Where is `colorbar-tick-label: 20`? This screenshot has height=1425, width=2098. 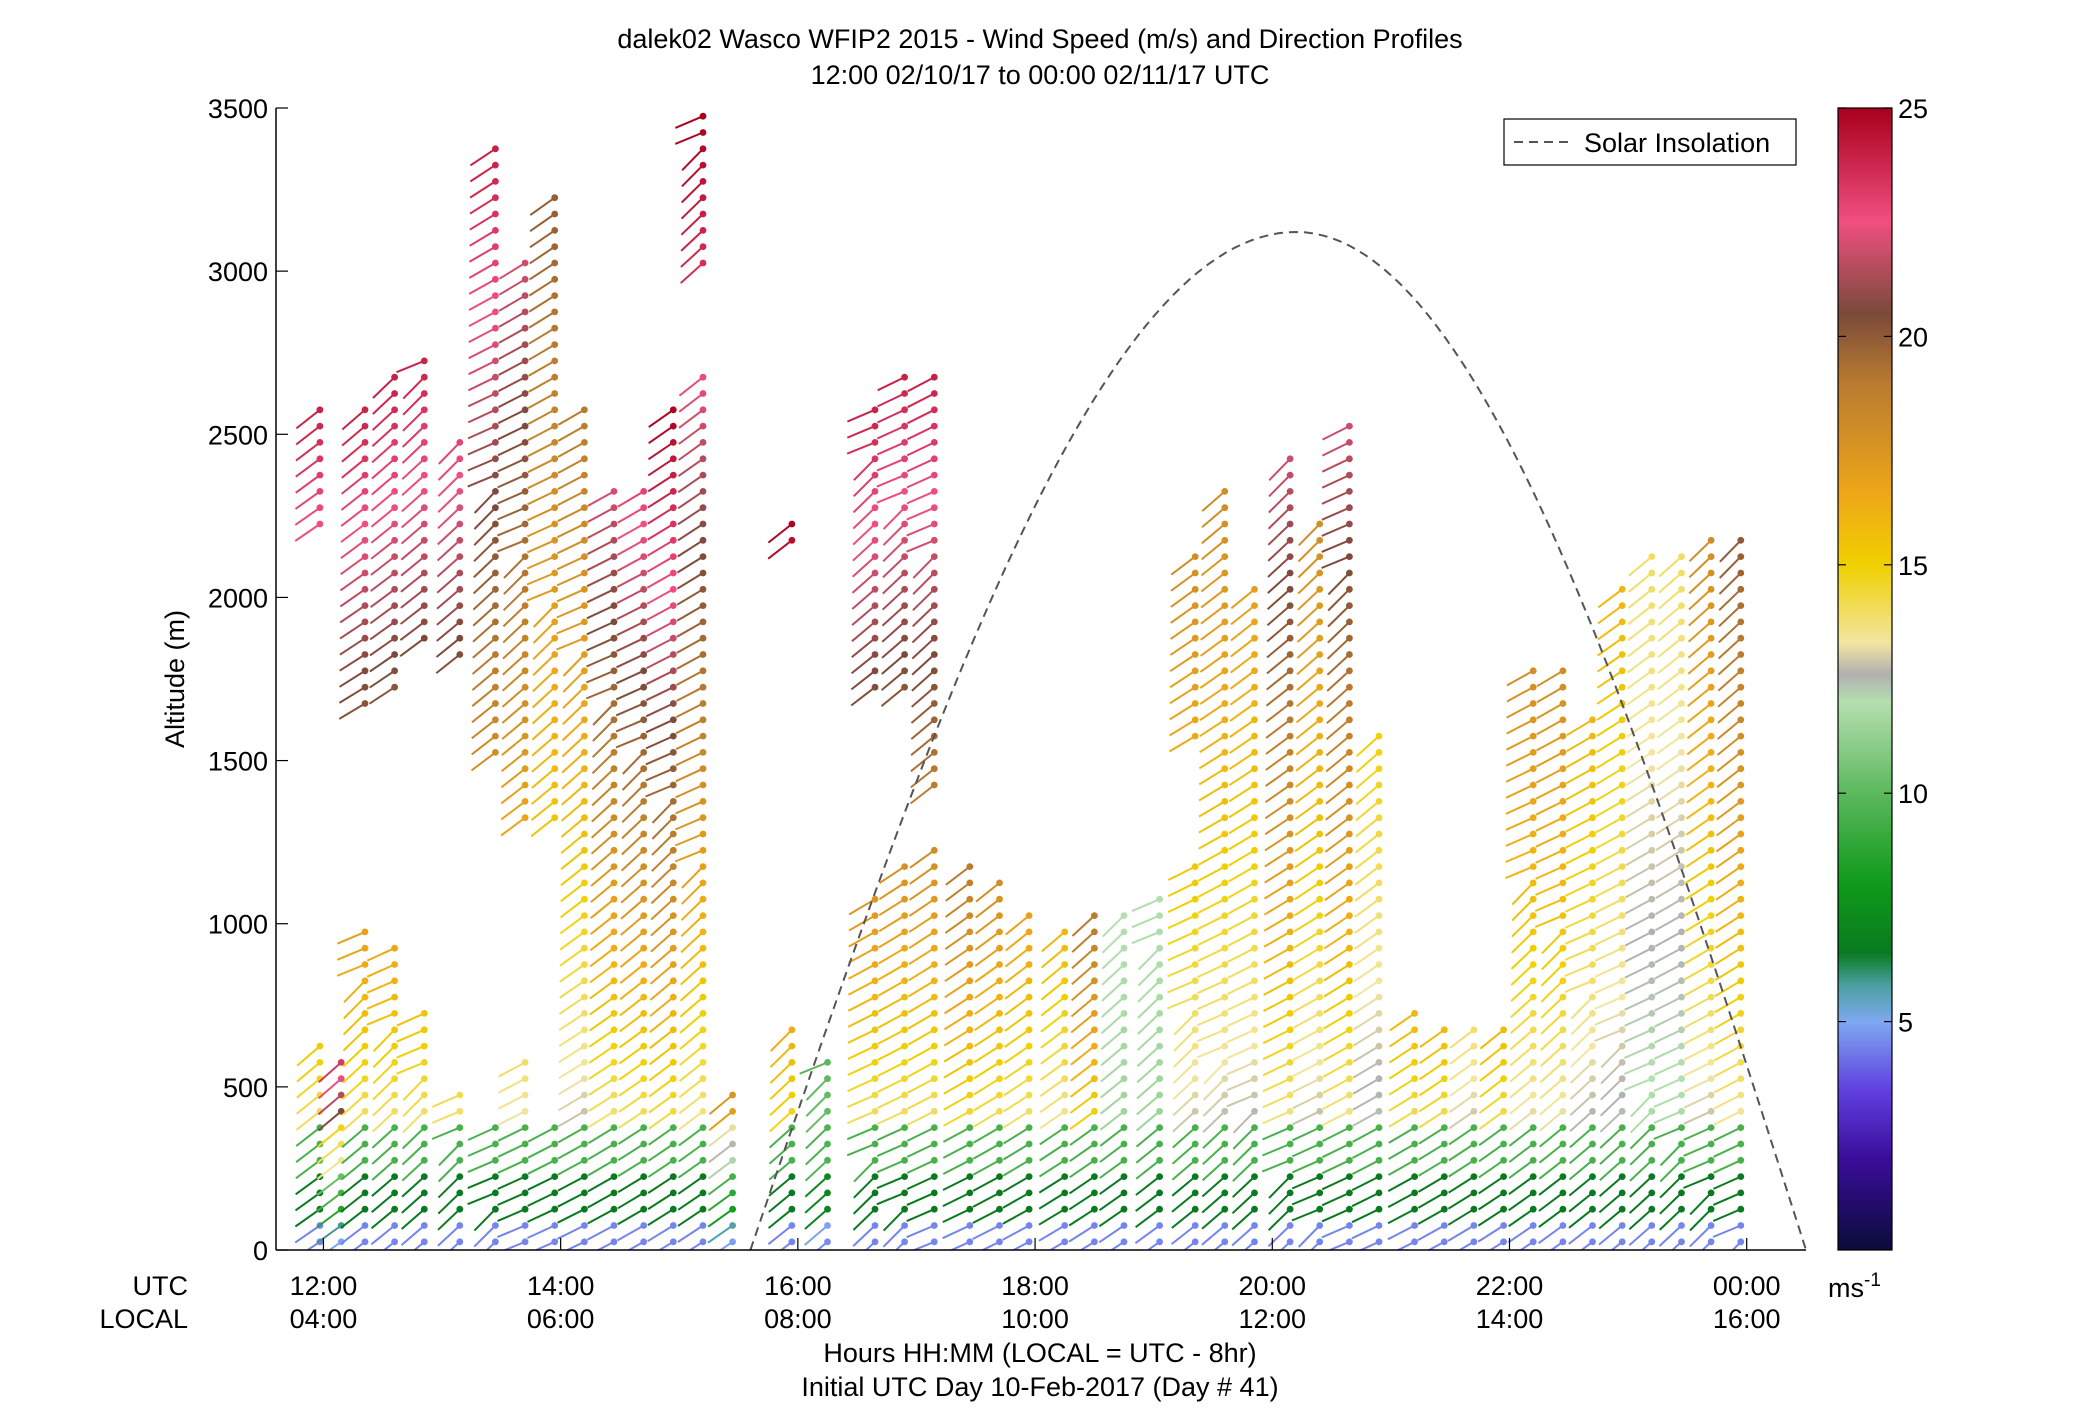
colorbar-tick-label: 20 is located at coordinates (1913, 337).